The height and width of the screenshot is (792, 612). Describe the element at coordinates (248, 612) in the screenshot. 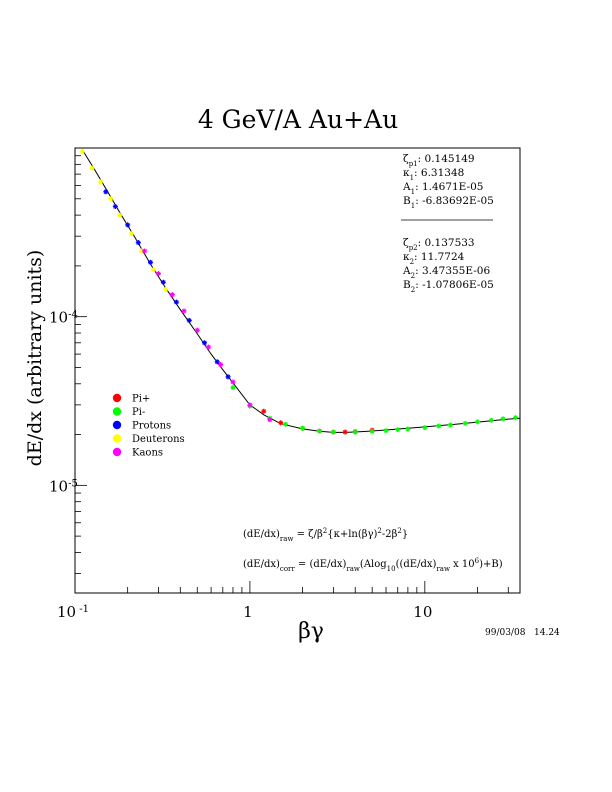

I see `x-tick-label: 1` at that location.